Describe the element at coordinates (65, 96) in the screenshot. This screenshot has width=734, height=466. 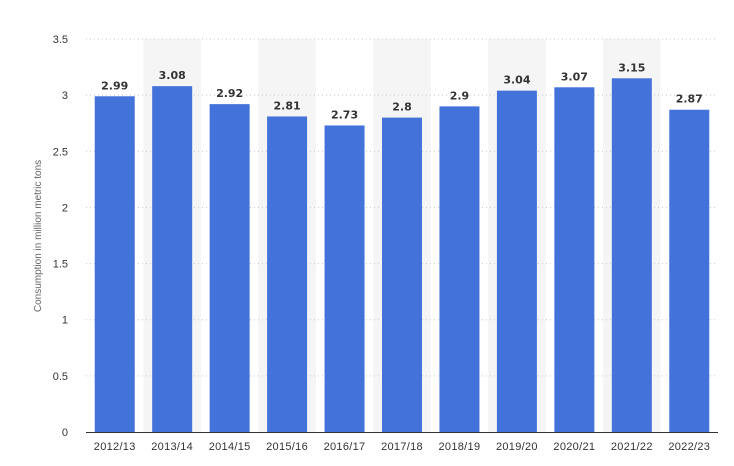
I see `y-tick-label: 3` at that location.